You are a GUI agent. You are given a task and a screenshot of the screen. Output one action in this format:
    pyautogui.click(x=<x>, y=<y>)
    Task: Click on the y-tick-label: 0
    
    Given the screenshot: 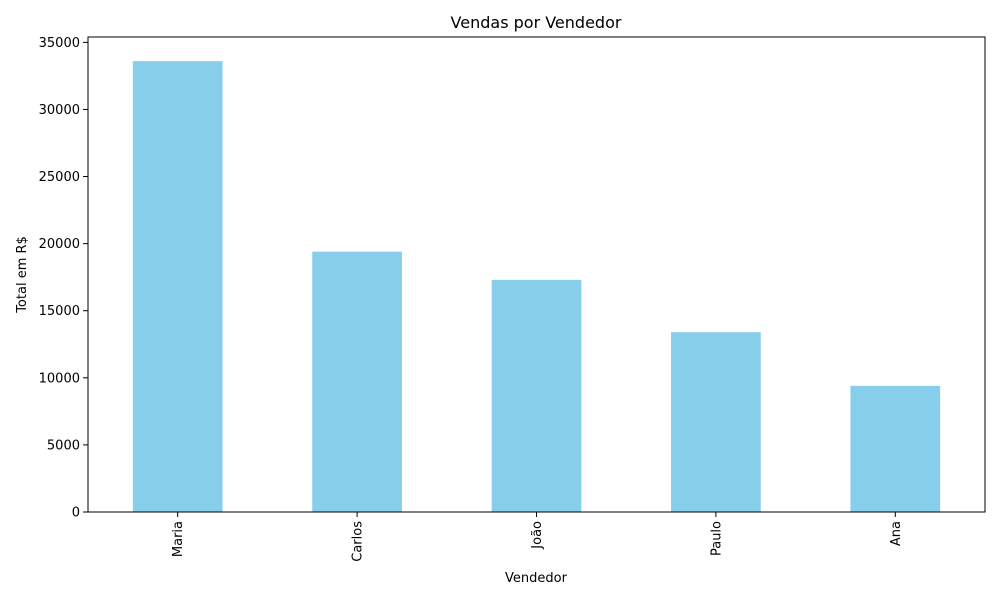 What is the action you would take?
    pyautogui.click(x=76, y=513)
    